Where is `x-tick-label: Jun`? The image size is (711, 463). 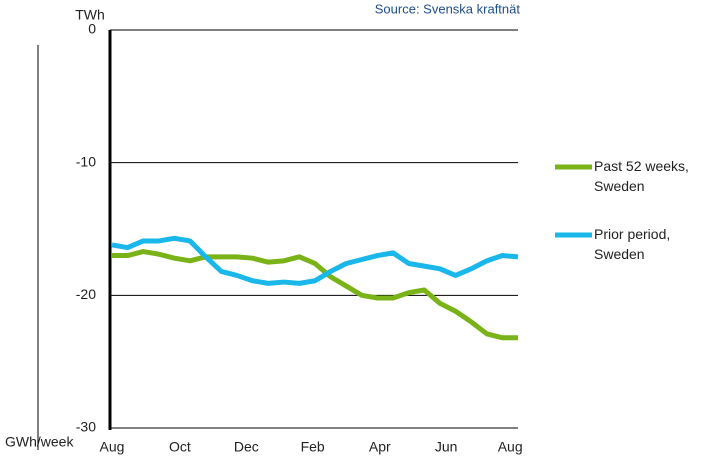
x-tick-label: Jun is located at coordinates (446, 447).